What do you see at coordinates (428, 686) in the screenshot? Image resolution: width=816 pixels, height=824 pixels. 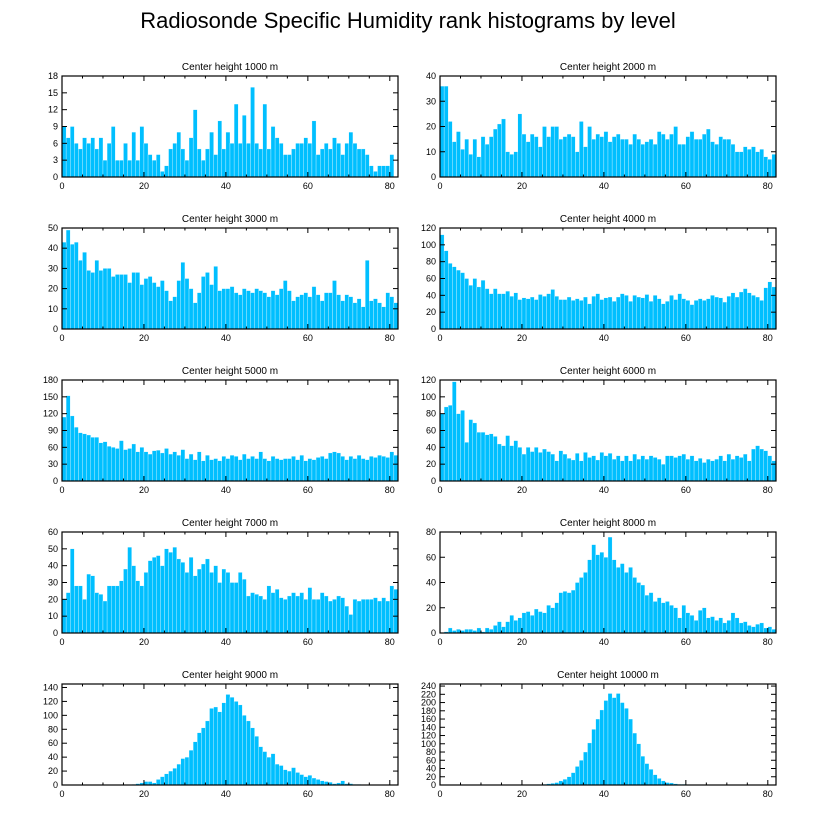 I see `y-tick-label: 240` at bounding box center [428, 686].